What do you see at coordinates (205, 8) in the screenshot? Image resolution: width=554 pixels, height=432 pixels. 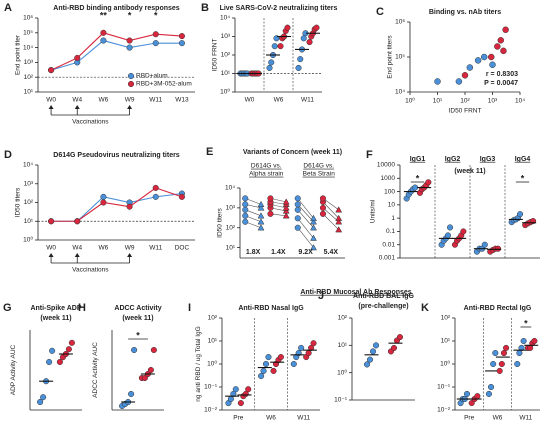 I see `panel-letter: B` at bounding box center [205, 8].